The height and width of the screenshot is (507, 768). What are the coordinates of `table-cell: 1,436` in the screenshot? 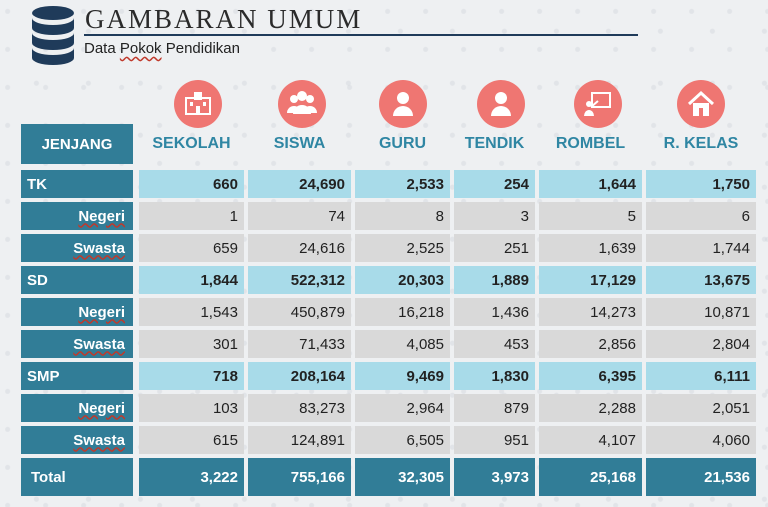 It's located at (494, 312).